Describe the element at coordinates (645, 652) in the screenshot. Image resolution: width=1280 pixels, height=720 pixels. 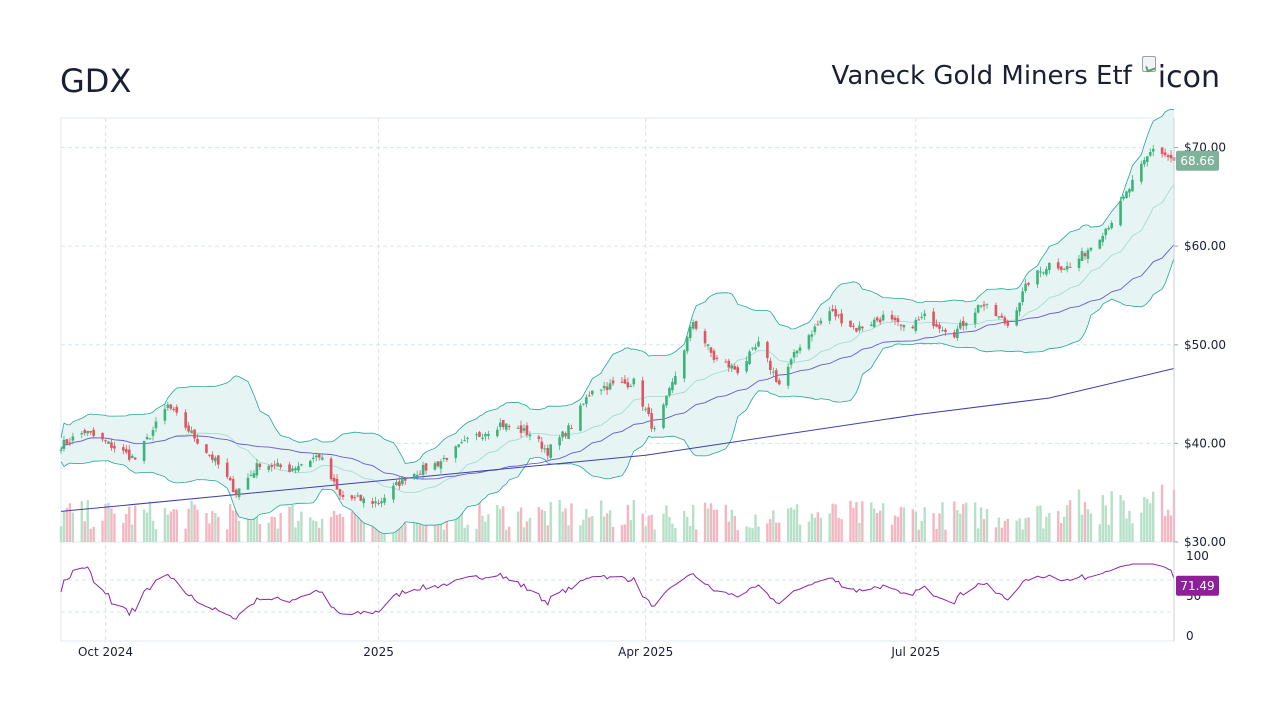
I see `date-tick-label: Apr 2025` at that location.